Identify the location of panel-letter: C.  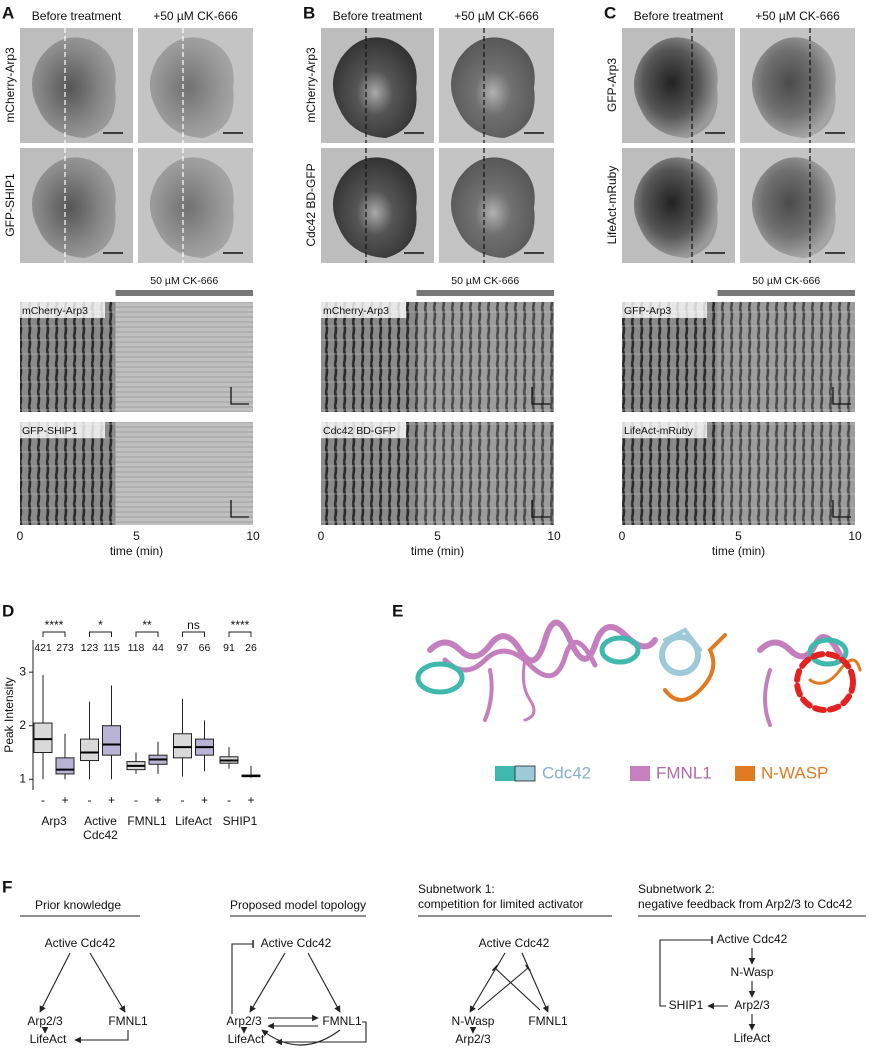
(610, 12).